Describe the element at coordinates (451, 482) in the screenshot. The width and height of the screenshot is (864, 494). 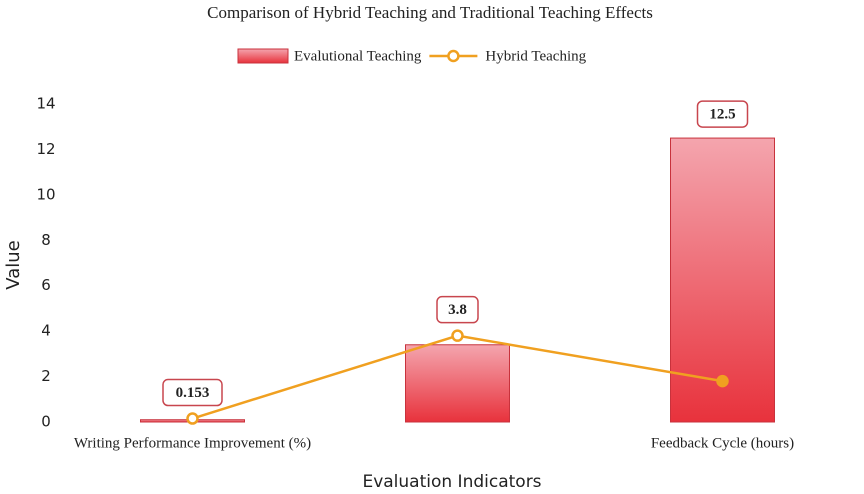
I see `x-axis-title: Evaluation Indicators` at that location.